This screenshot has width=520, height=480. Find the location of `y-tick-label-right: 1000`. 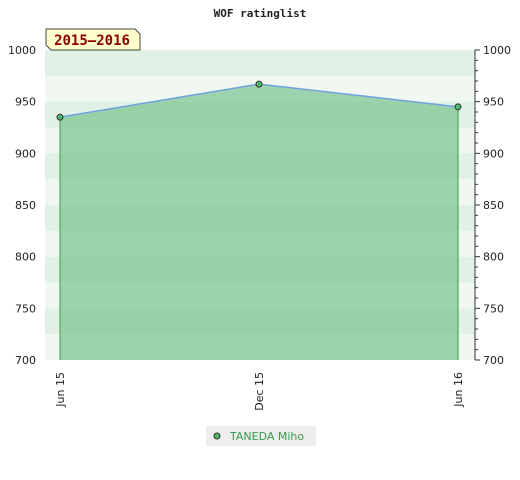

y-tick-label-right: 1000 is located at coordinates (497, 50).